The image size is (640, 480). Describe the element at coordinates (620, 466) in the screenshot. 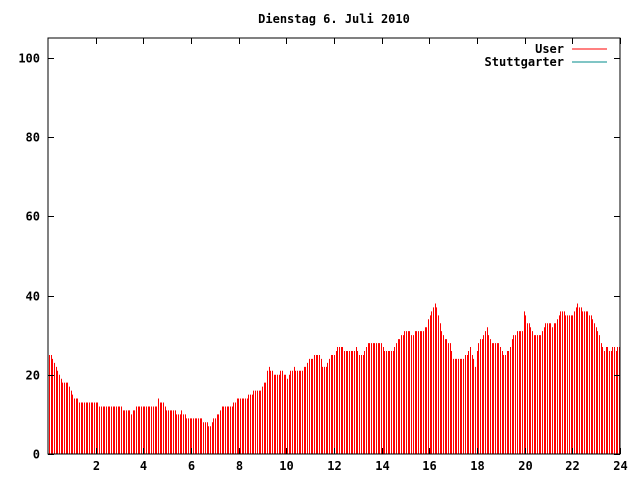

I see `x-tick-label: 24` at that location.